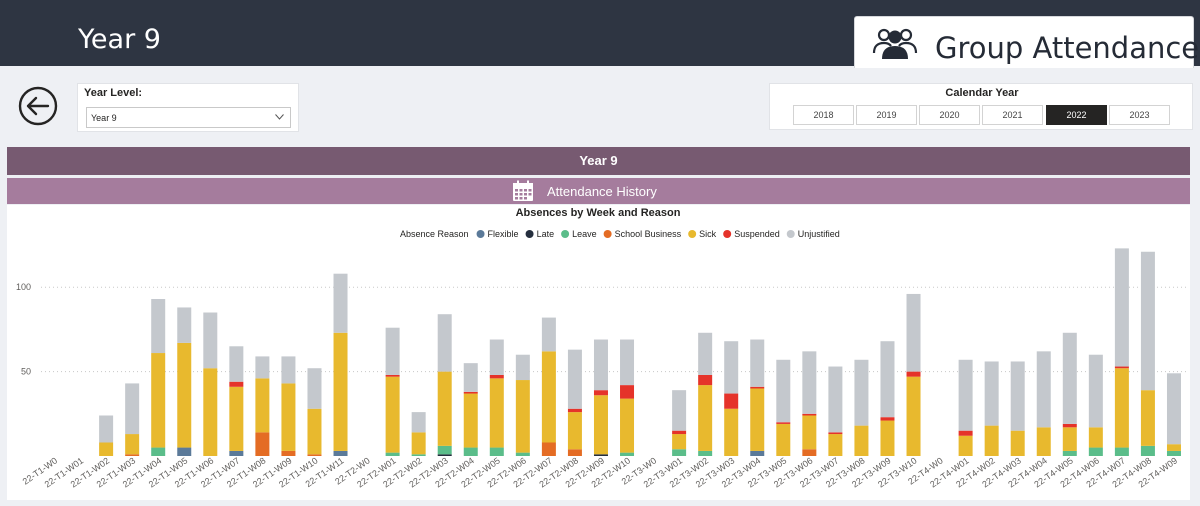  What do you see at coordinates (982, 93) in the screenshot?
I see `calendar-year-label: Calendar Year` at bounding box center [982, 93].